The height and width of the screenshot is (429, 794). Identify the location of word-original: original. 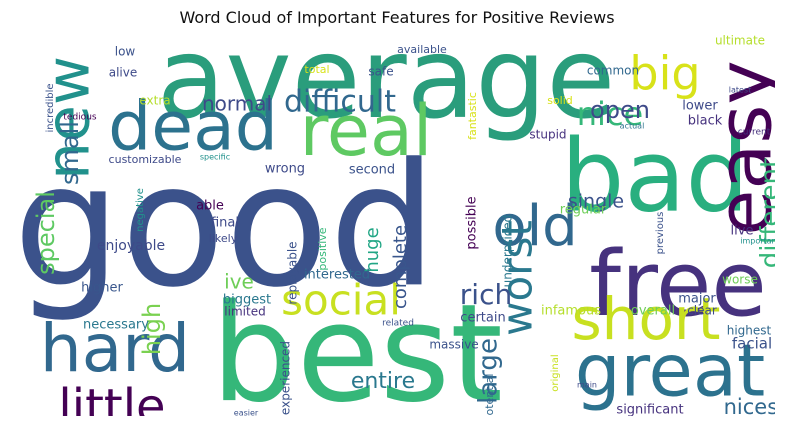
(555, 372).